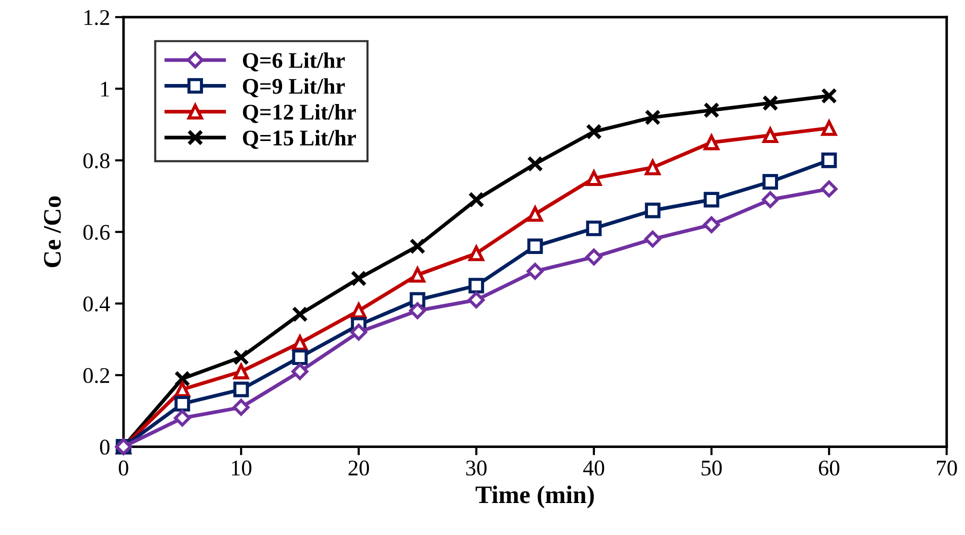 This screenshot has height=535, width=965. What do you see at coordinates (358, 468) in the screenshot?
I see `x-tick-label: 20` at bounding box center [358, 468].